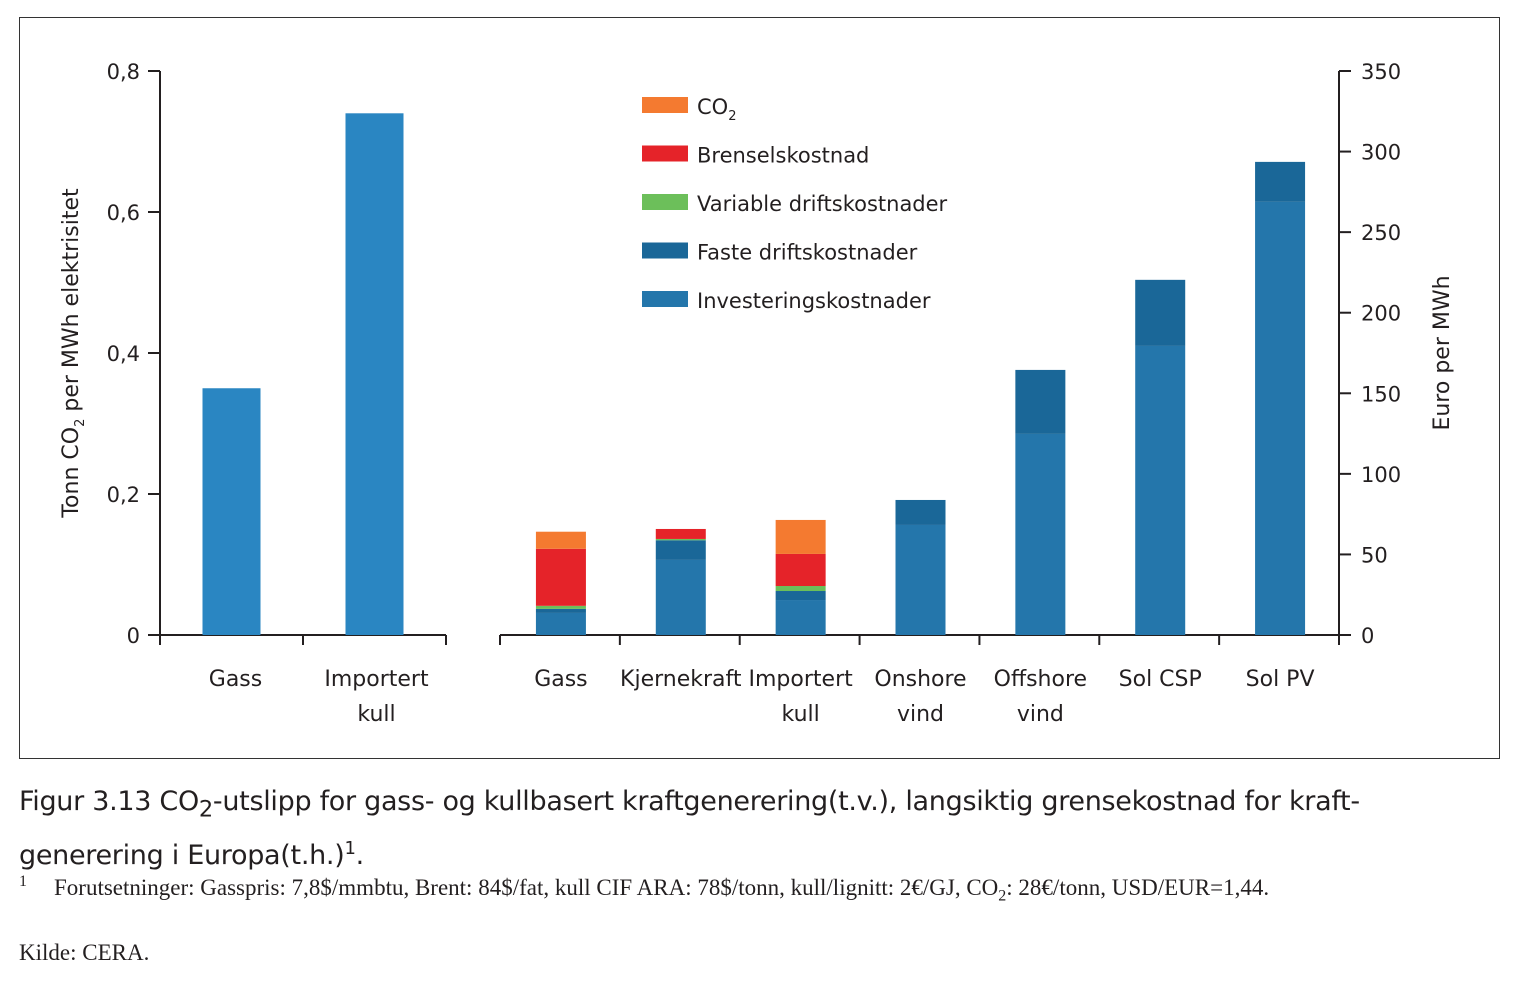  What do you see at coordinates (1002, 896) in the screenshot?
I see `footnote-sub: 2` at bounding box center [1002, 896].